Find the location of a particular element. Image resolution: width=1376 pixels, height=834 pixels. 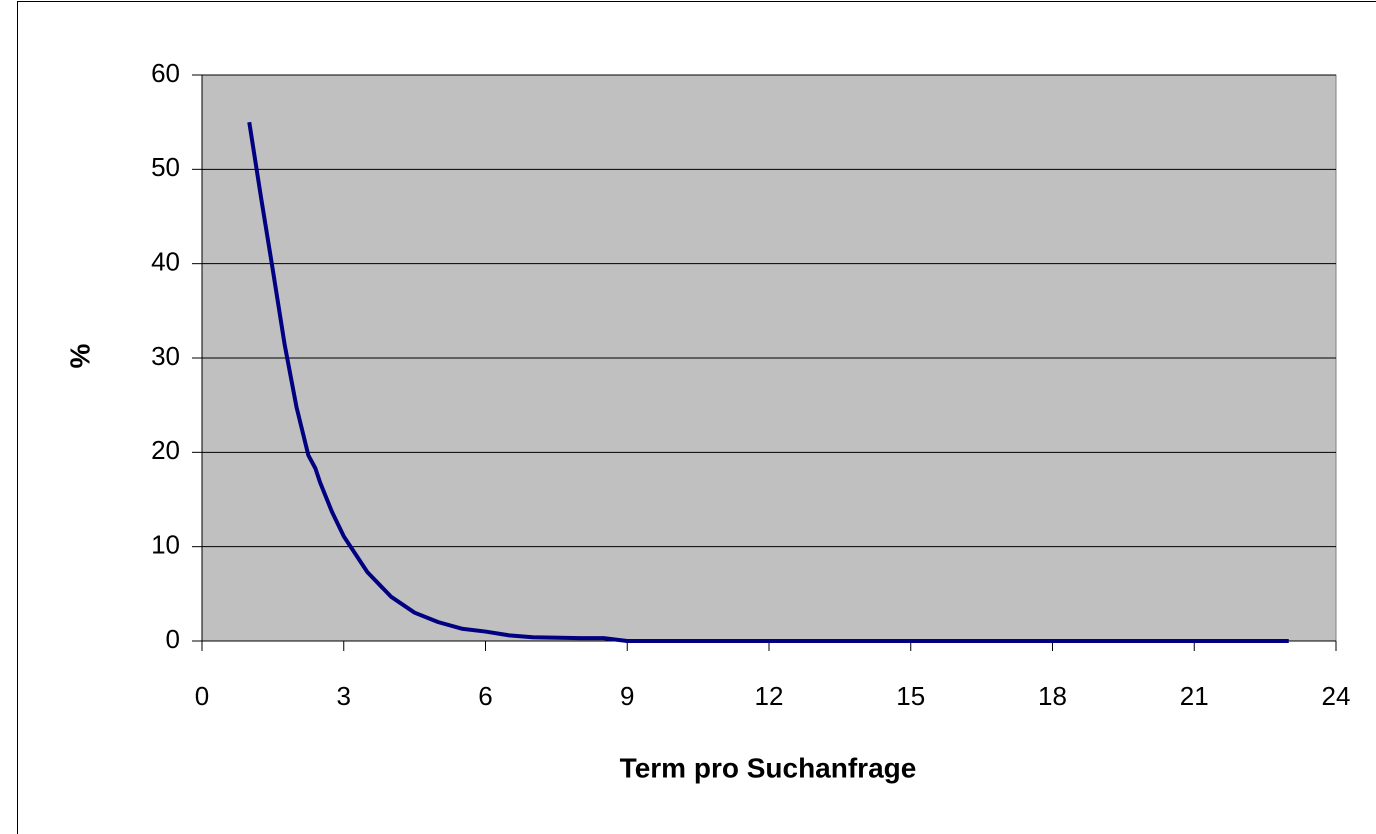

x-tick-label: 9 is located at coordinates (627, 696).